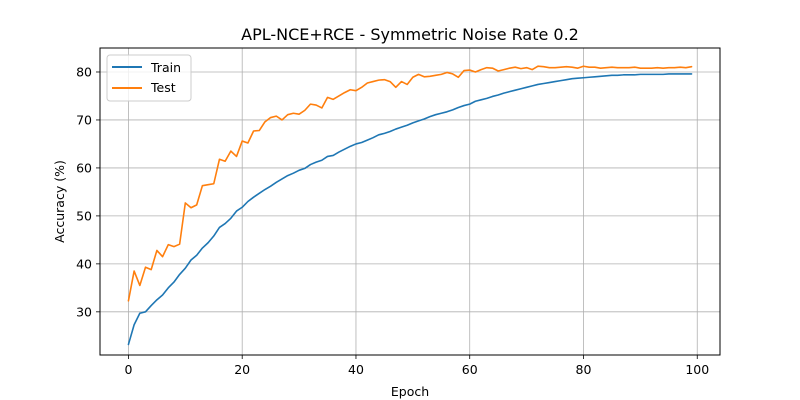 This screenshot has height=400, width=800. Describe the element at coordinates (149, 78) in the screenshot. I see `legend: Train Test` at that location.